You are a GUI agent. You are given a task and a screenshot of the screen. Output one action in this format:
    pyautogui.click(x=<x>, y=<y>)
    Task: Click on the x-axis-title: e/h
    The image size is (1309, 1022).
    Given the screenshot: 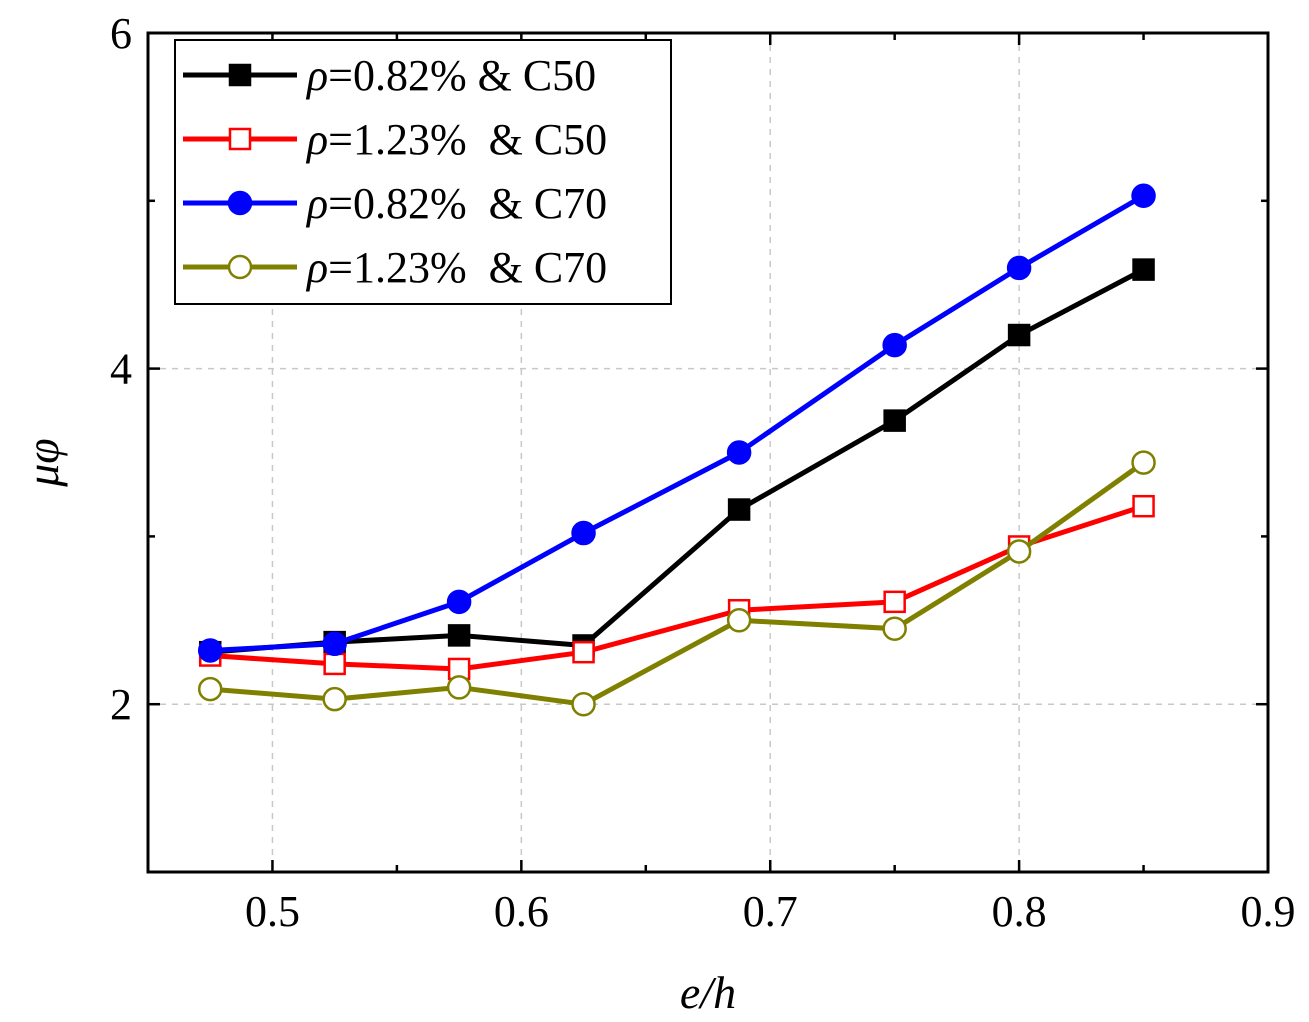 What is the action you would take?
    pyautogui.click(x=708, y=992)
    